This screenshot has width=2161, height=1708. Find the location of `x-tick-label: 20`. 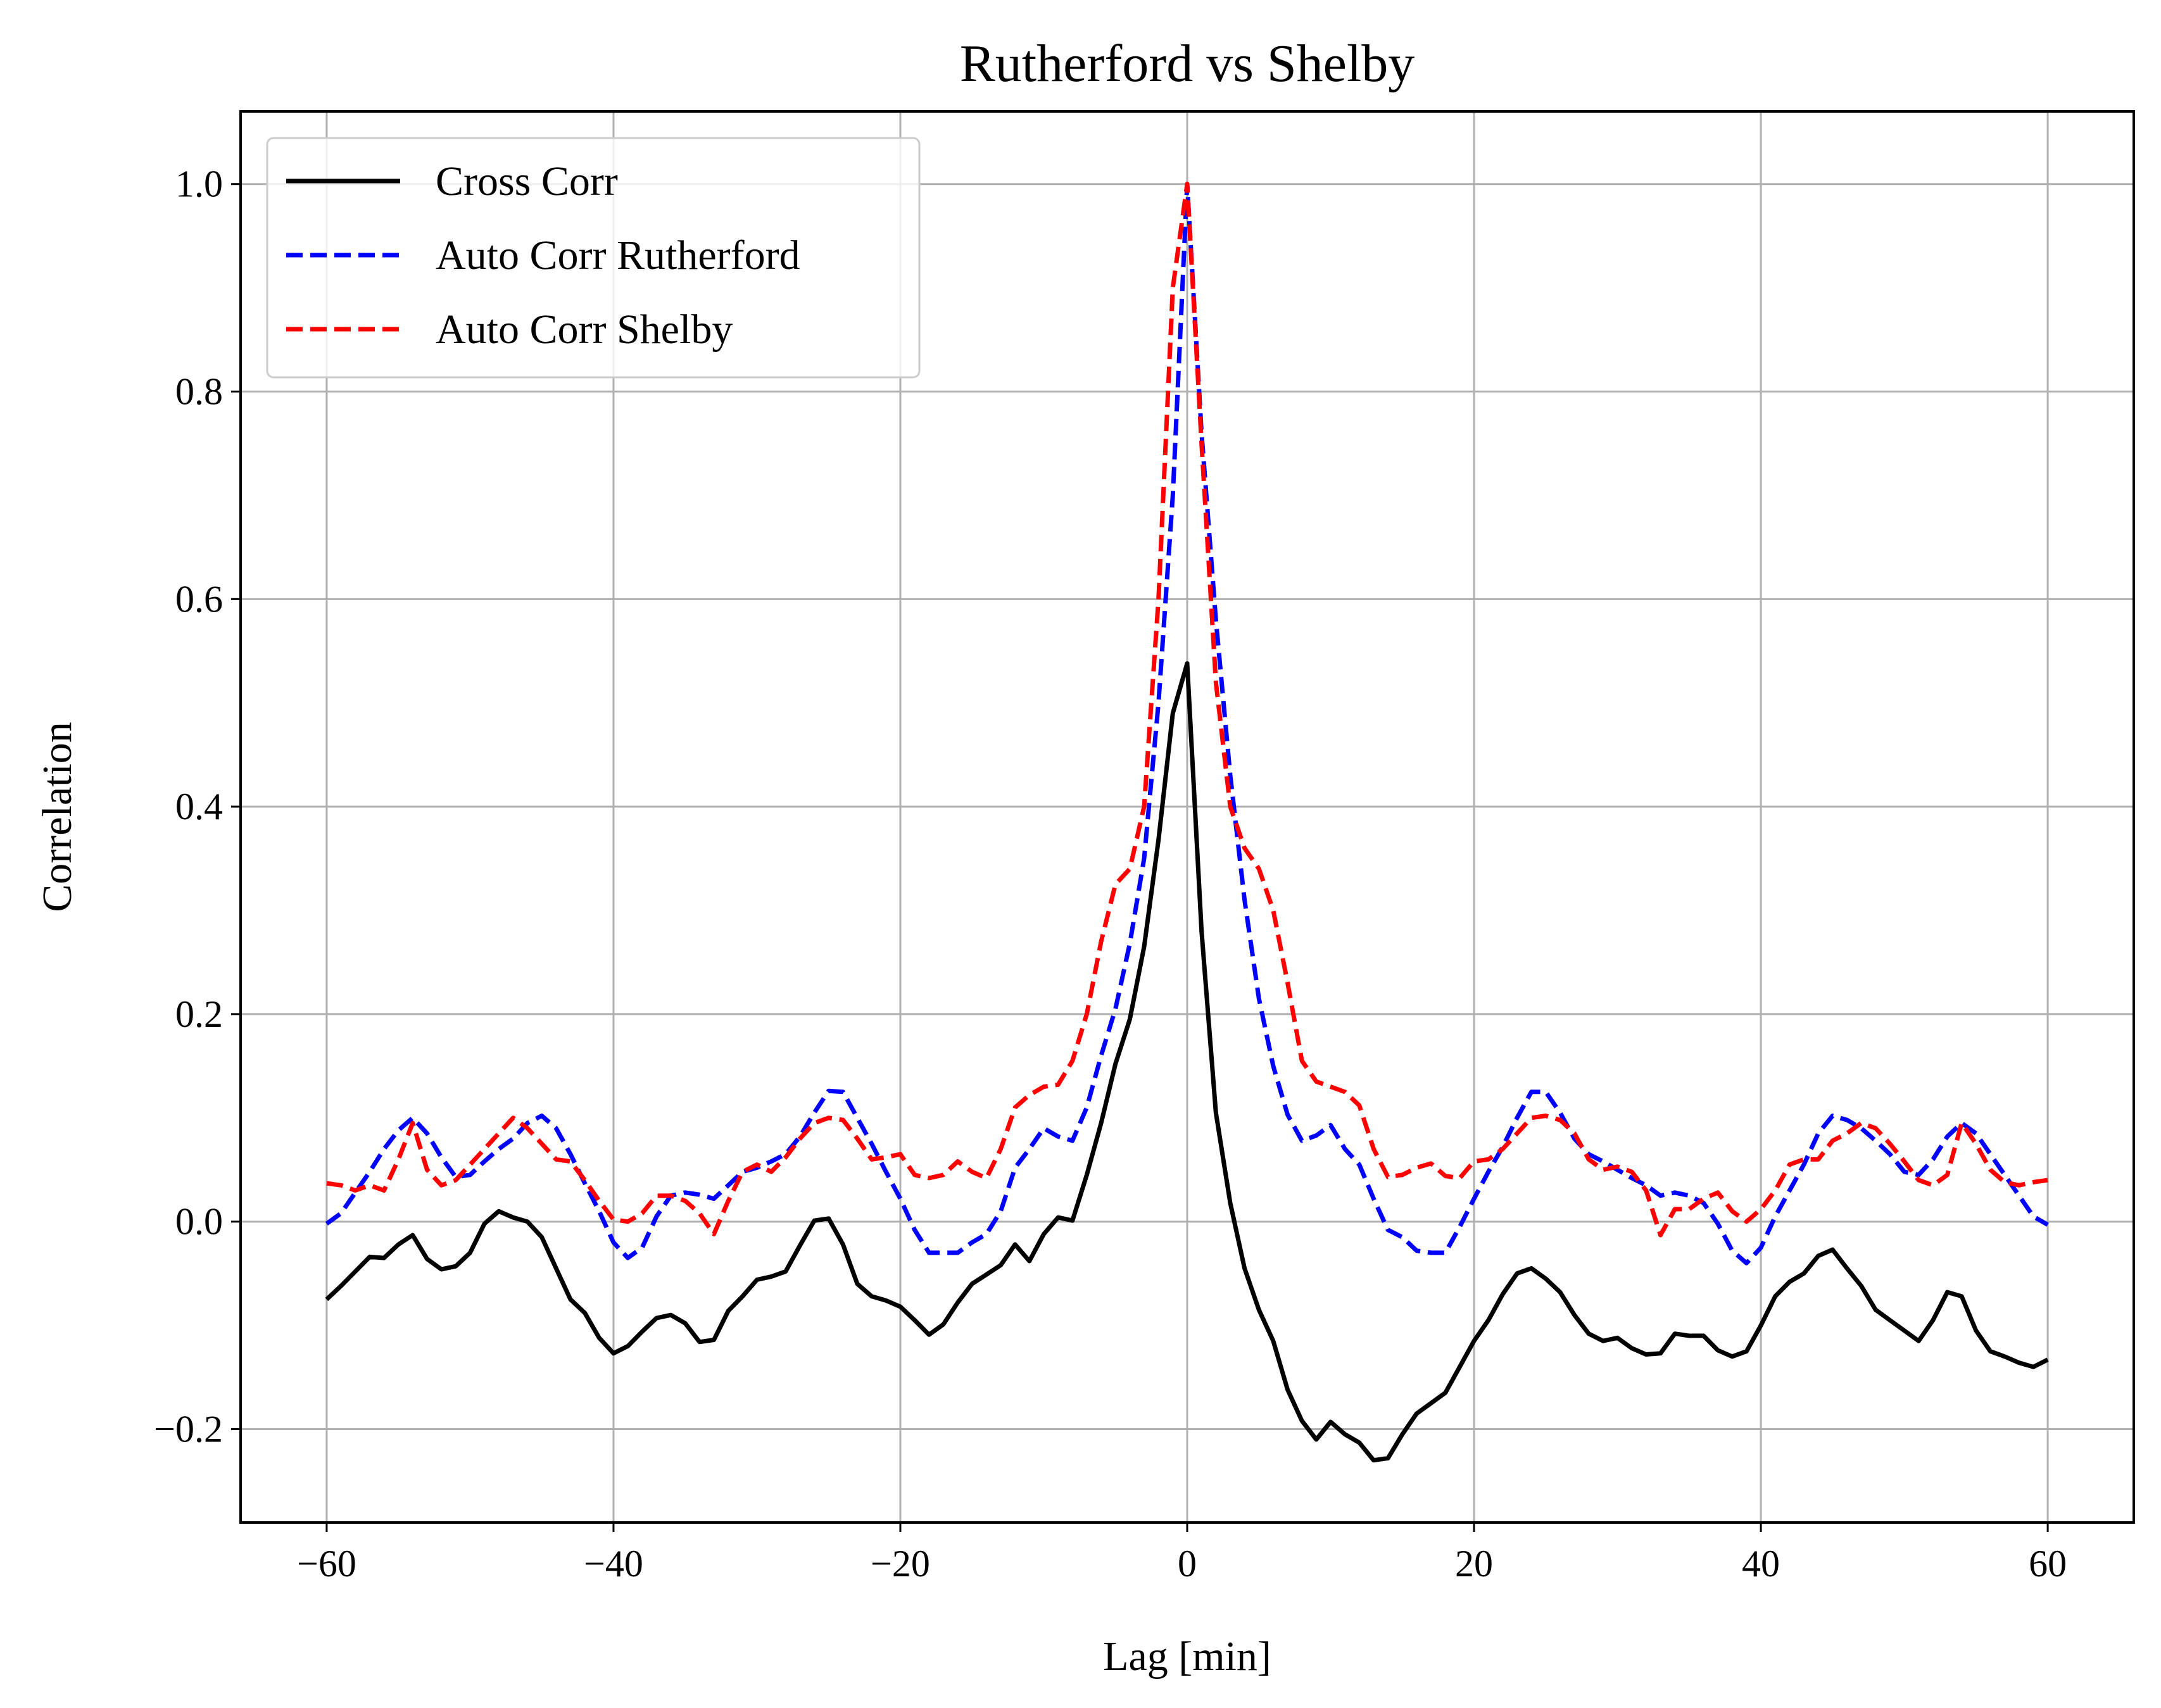

x-tick-label: 20 is located at coordinates (1474, 1564).